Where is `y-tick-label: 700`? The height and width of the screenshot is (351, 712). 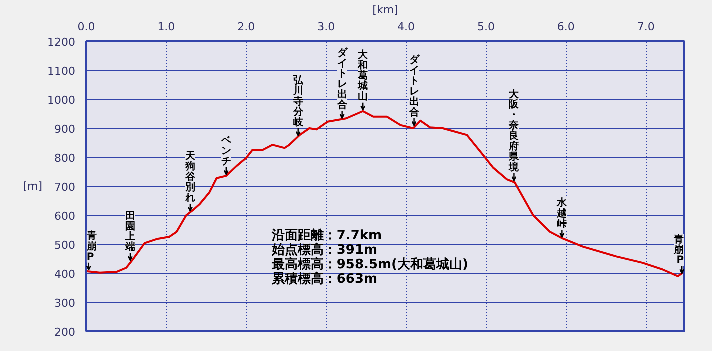
y-tick-label: 700 is located at coordinates (65, 187).